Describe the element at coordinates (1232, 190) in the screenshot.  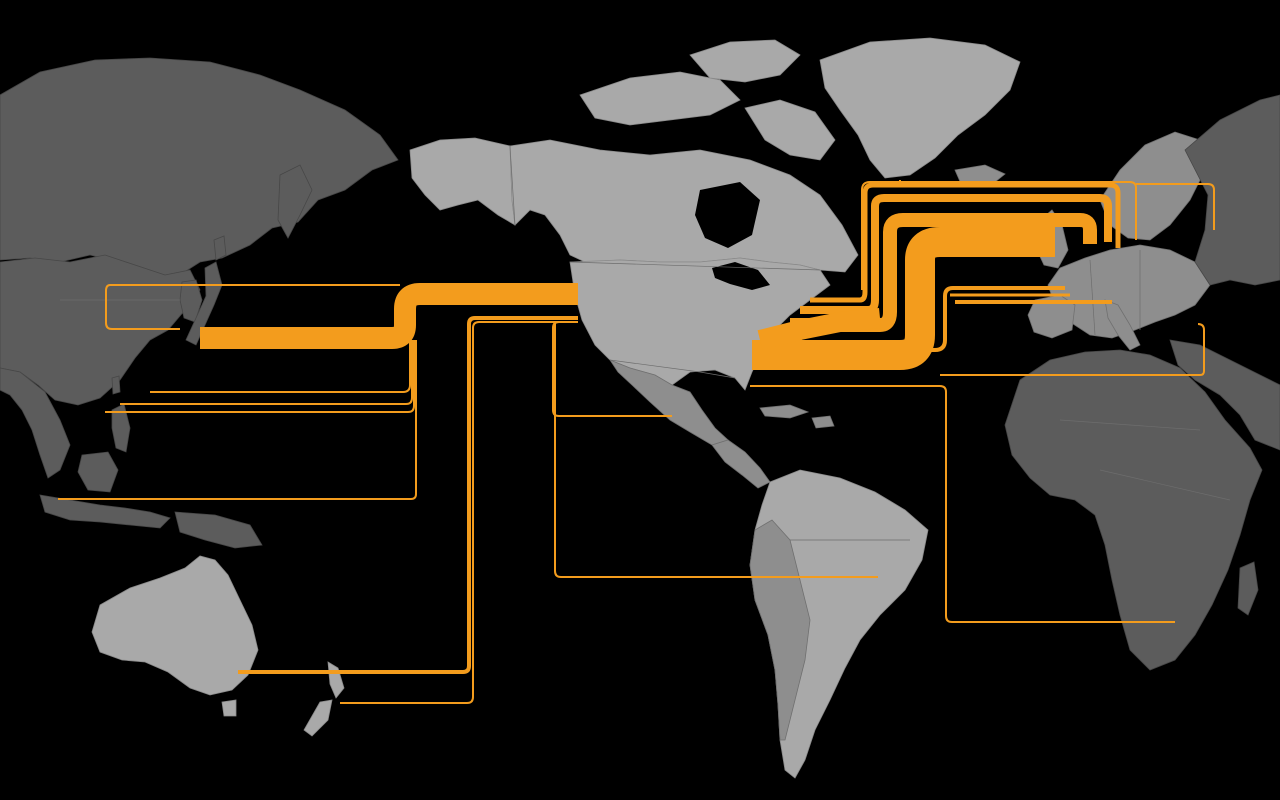
I see `region-russia-east` at that location.